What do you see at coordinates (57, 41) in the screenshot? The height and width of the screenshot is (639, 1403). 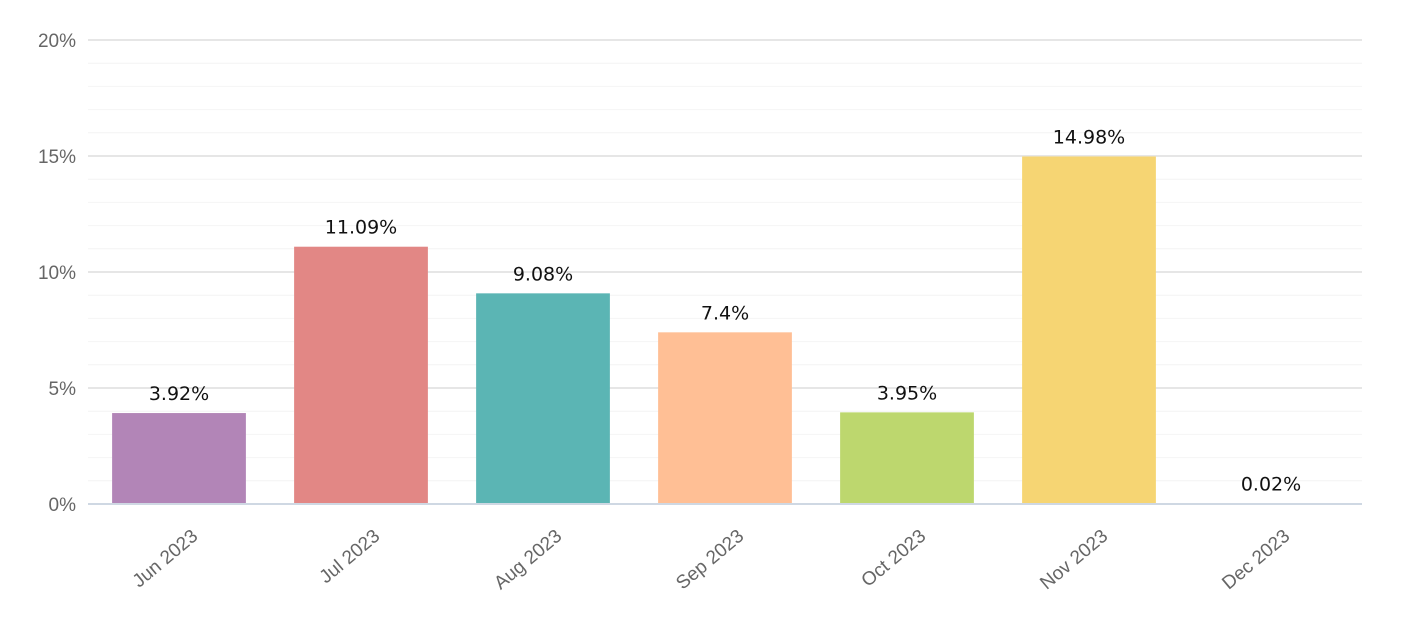 I see `y-tick-label: 20%` at bounding box center [57, 41].